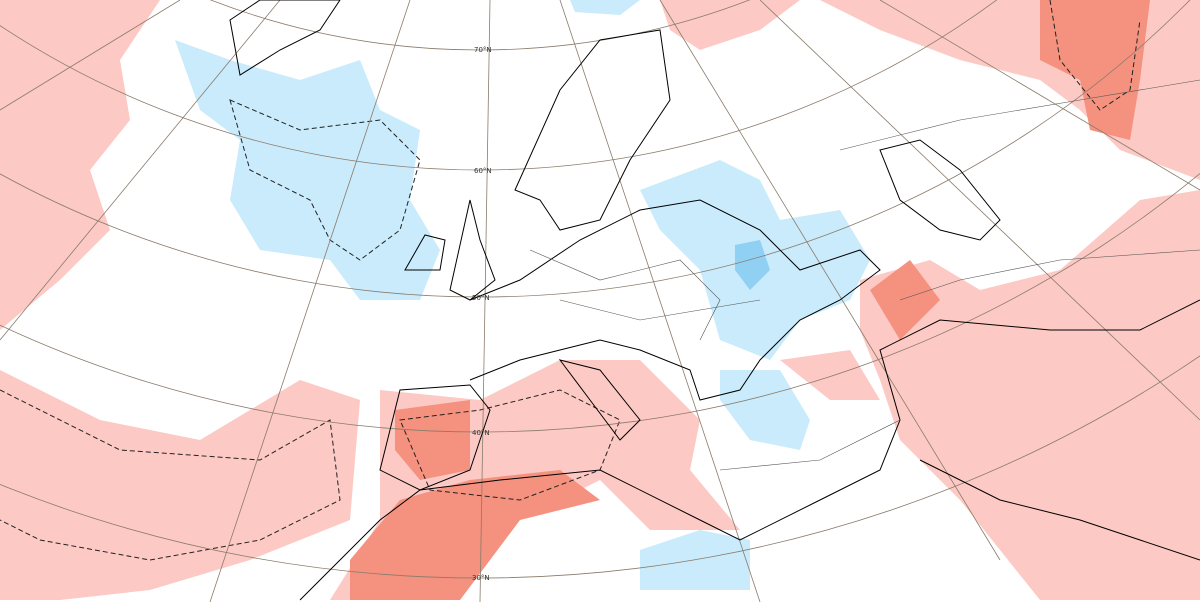  Describe the element at coordinates (483, 50) in the screenshot. I see `latitude-label: 70°N` at that location.